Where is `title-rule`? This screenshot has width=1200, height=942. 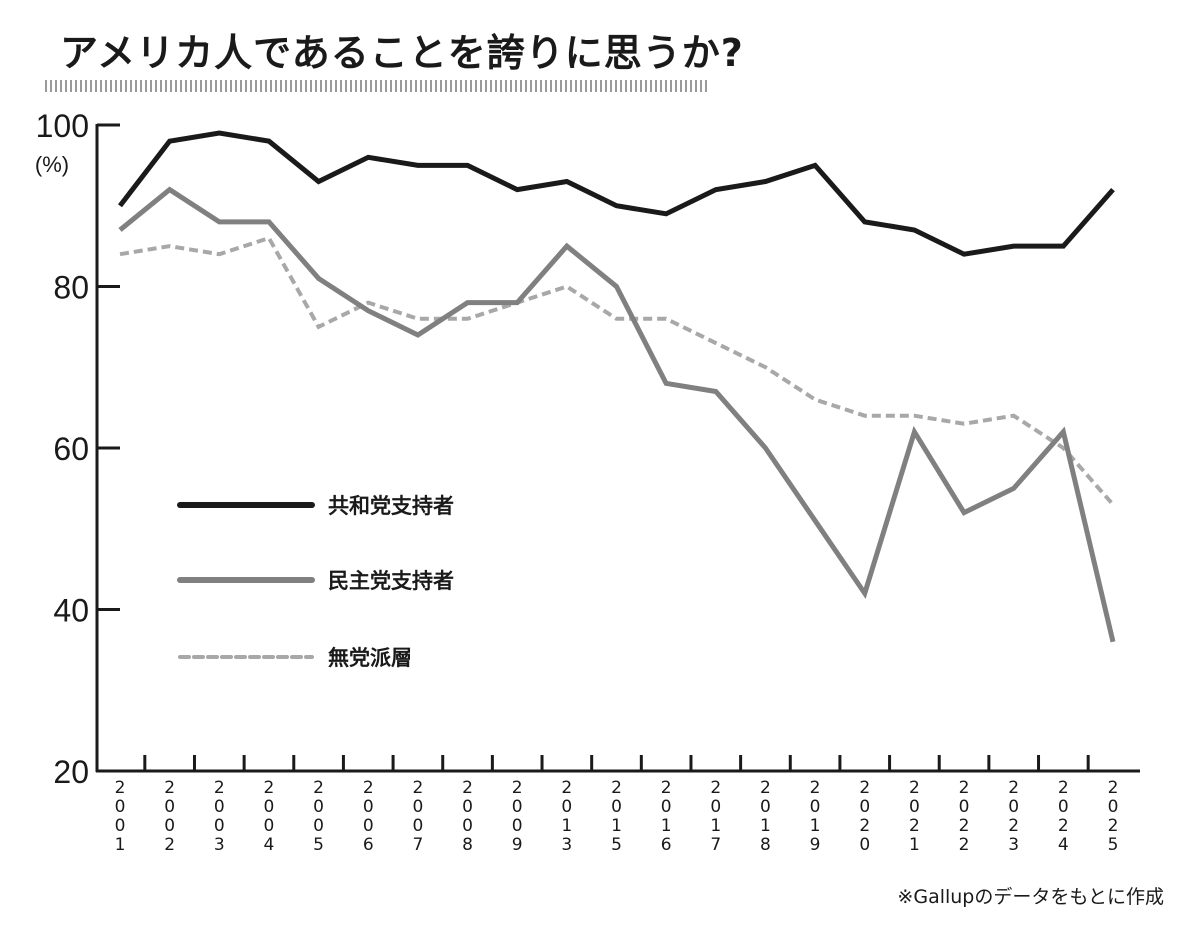
title-rule is located at coordinates (377, 86).